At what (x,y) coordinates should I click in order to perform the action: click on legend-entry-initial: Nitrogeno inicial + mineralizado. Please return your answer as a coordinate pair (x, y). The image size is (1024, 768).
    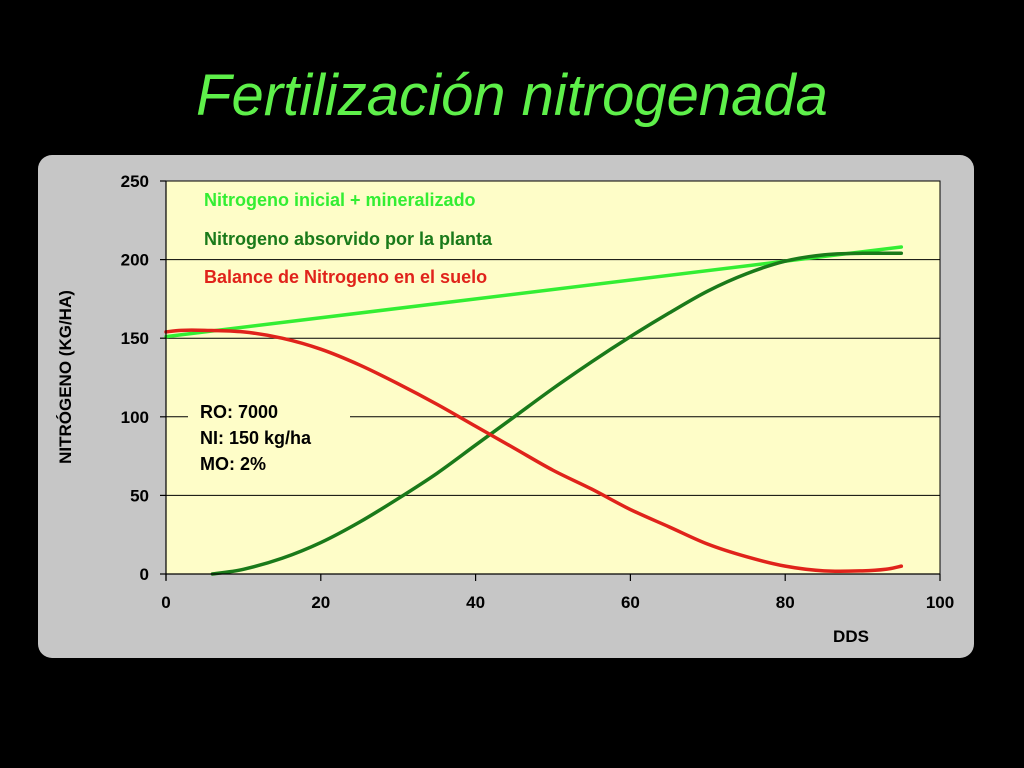
    Looking at the image, I should click on (340, 200).